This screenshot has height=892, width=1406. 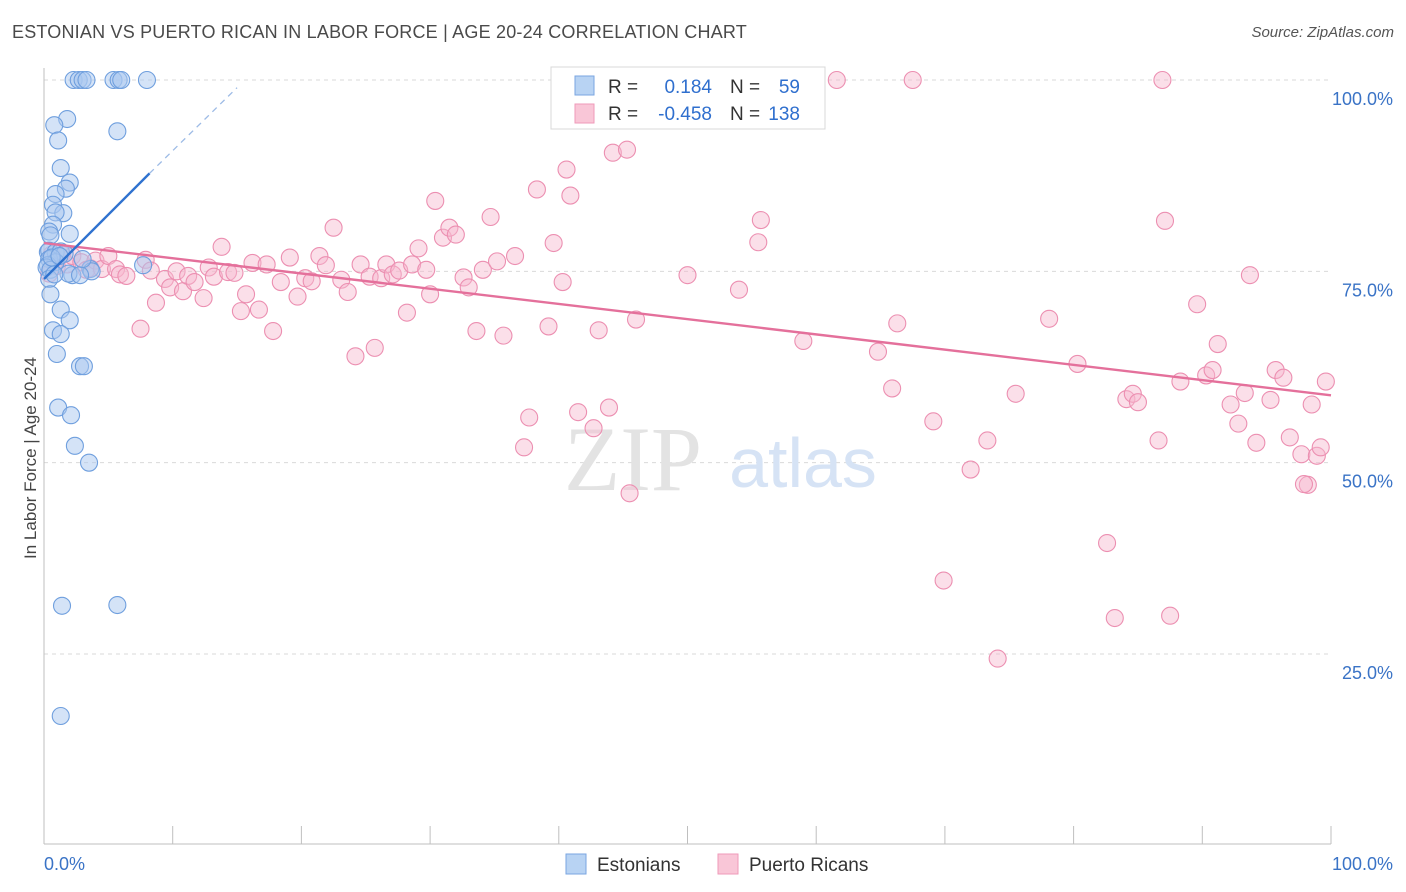 I want to click on legend-n-label-1: N =, so click(x=745, y=87).